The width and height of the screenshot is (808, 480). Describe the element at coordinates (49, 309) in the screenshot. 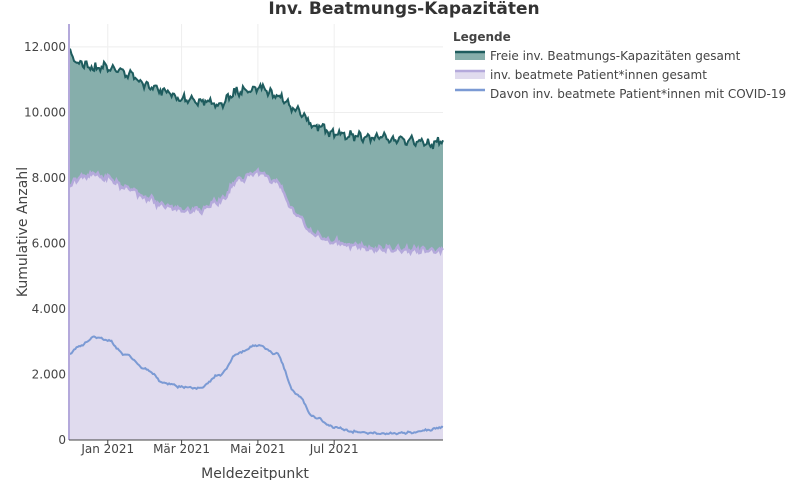

I see `y-tick-label: 4.000` at that location.